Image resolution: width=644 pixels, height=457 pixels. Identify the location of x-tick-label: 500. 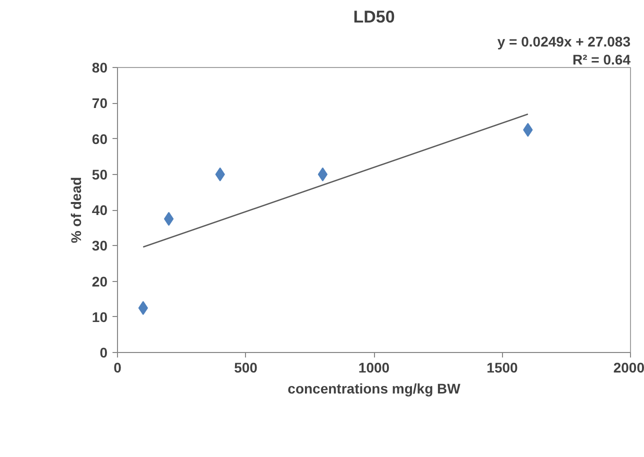
(246, 368).